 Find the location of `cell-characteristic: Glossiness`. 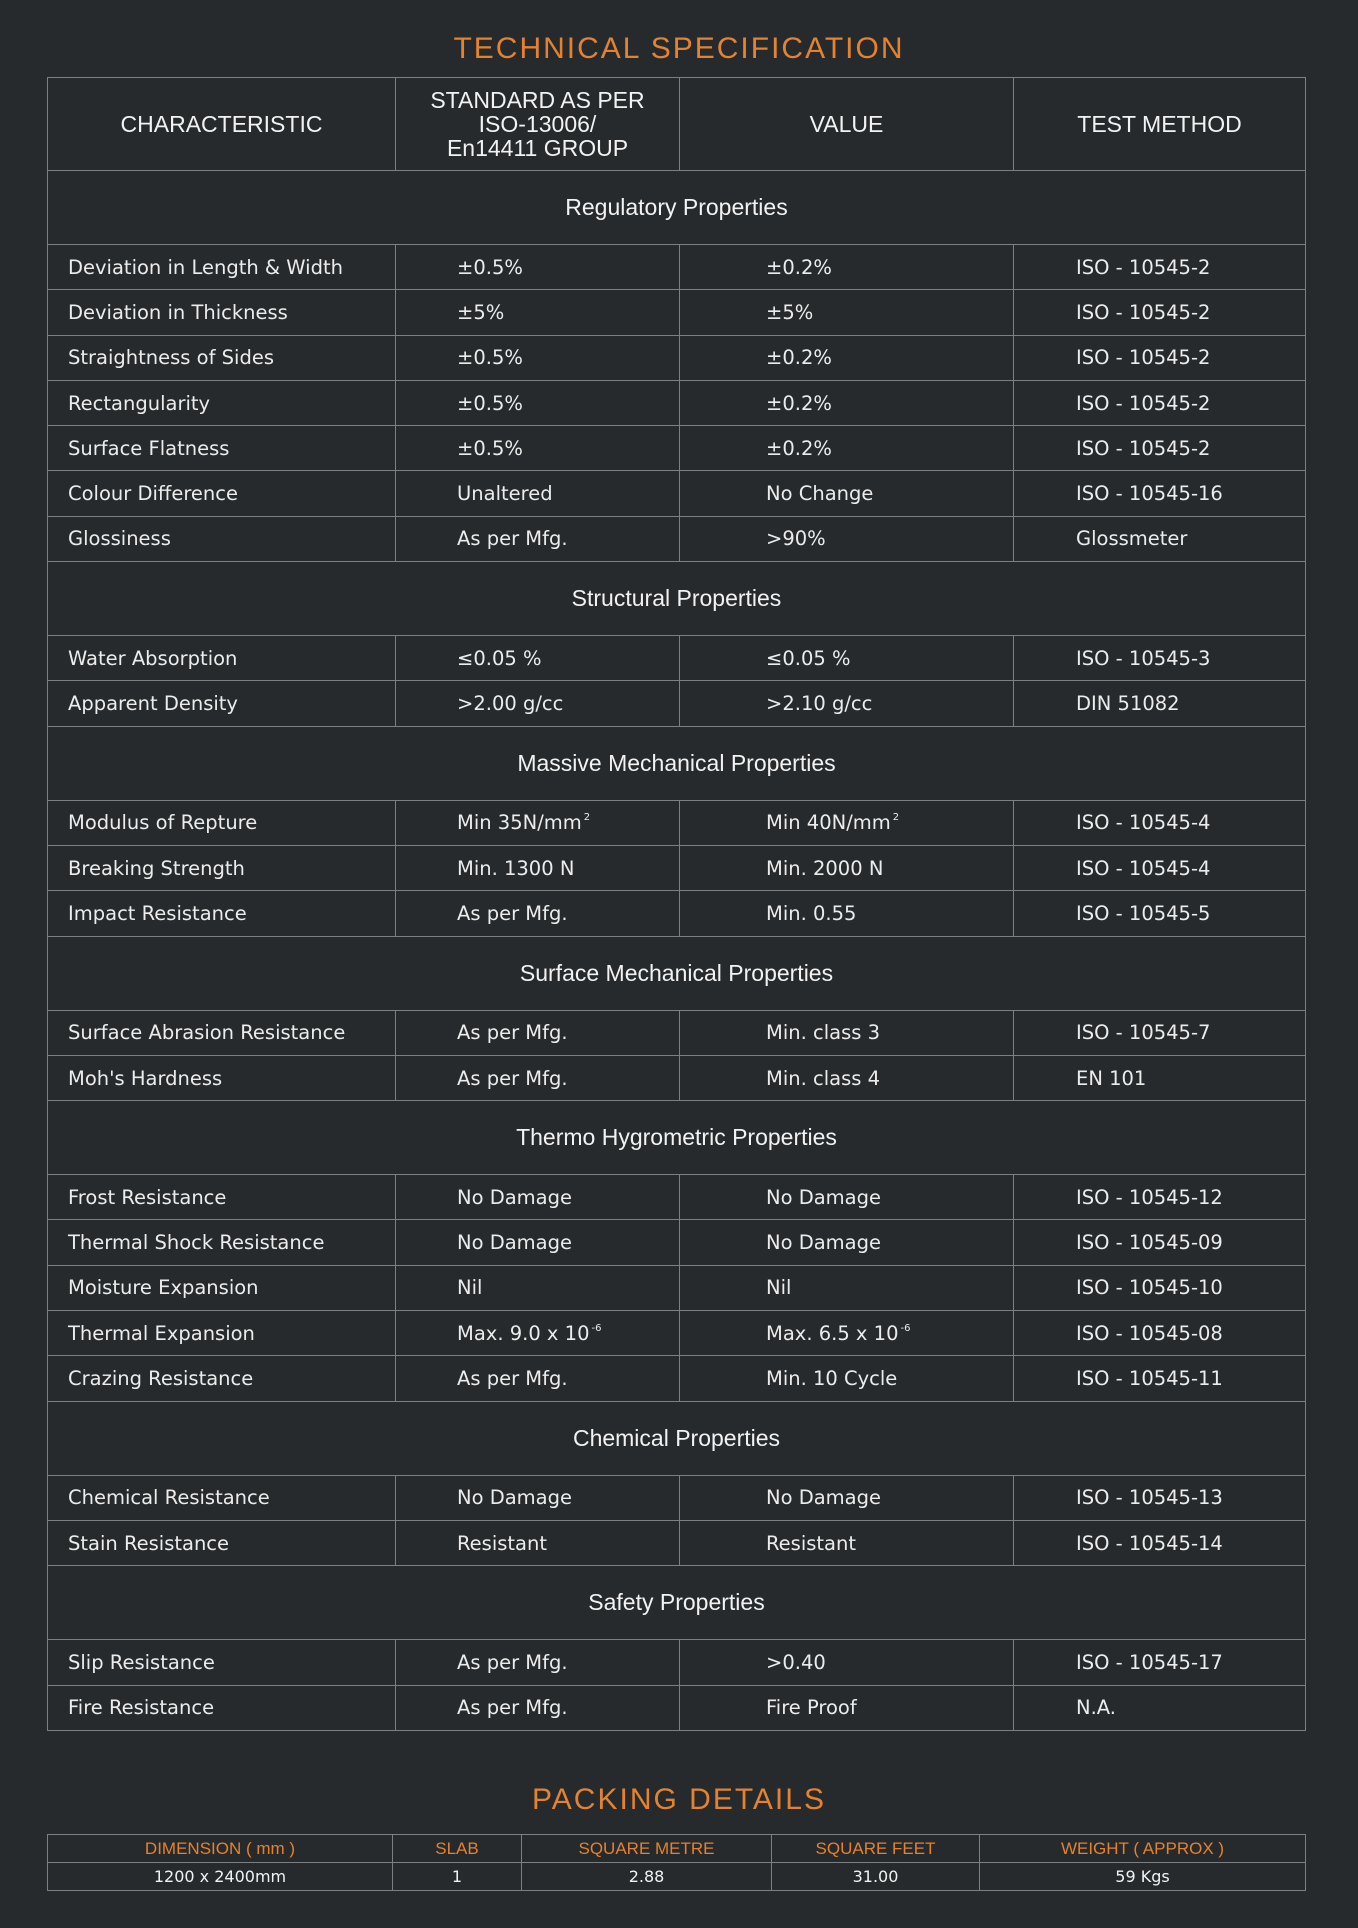

cell-characteristic: Glossiness is located at coordinates (221, 539).